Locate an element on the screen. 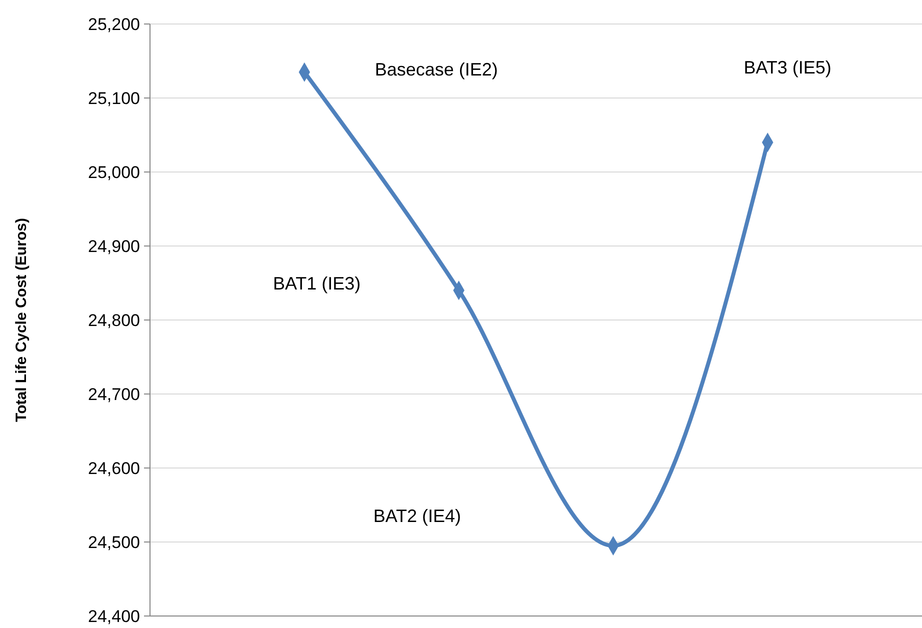 The height and width of the screenshot is (628, 922). y-tick-label: 24,500 is located at coordinates (114, 542).